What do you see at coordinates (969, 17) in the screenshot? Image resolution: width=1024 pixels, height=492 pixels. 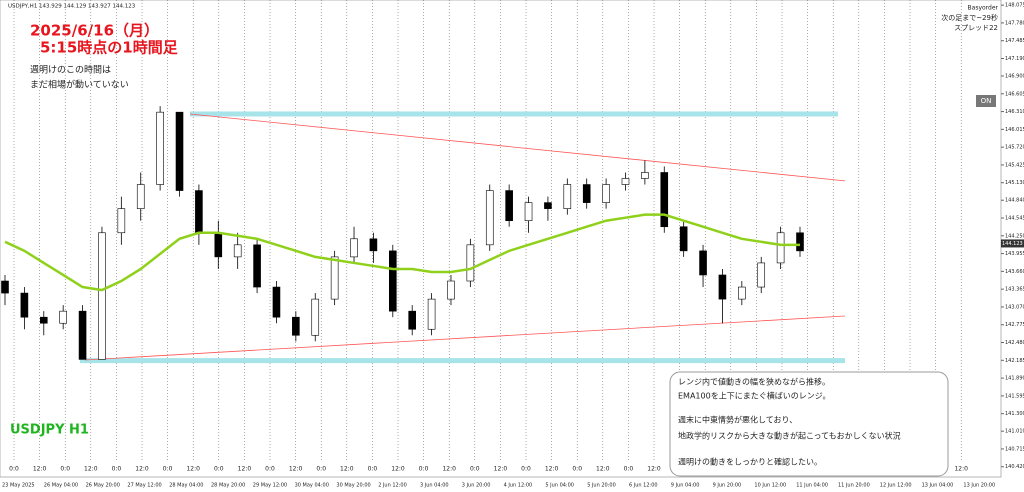 I see `indicator-text: 次の足まで~29秒` at bounding box center [969, 17].